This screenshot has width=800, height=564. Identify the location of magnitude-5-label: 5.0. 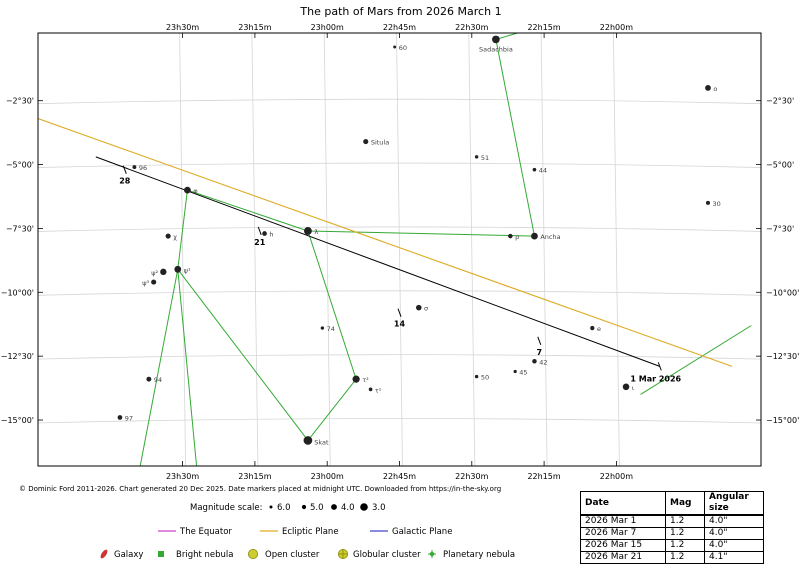
(317, 508).